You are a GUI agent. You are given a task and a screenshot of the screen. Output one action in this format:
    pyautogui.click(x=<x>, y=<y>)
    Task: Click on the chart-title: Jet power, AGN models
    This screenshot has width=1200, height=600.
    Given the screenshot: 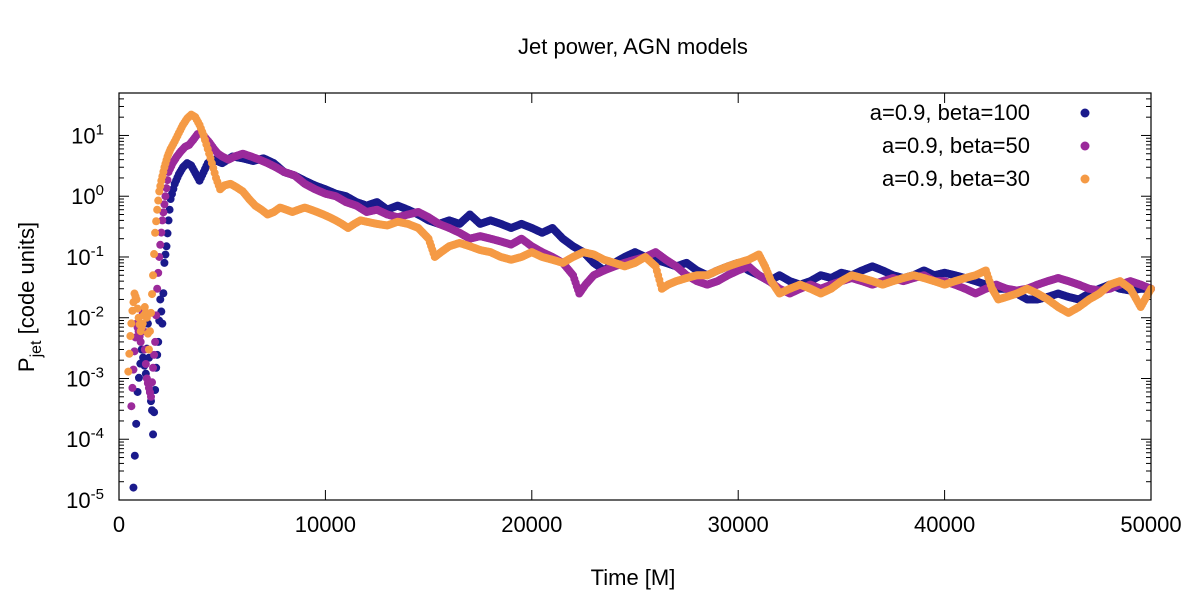 What is the action you would take?
    pyautogui.click(x=633, y=46)
    